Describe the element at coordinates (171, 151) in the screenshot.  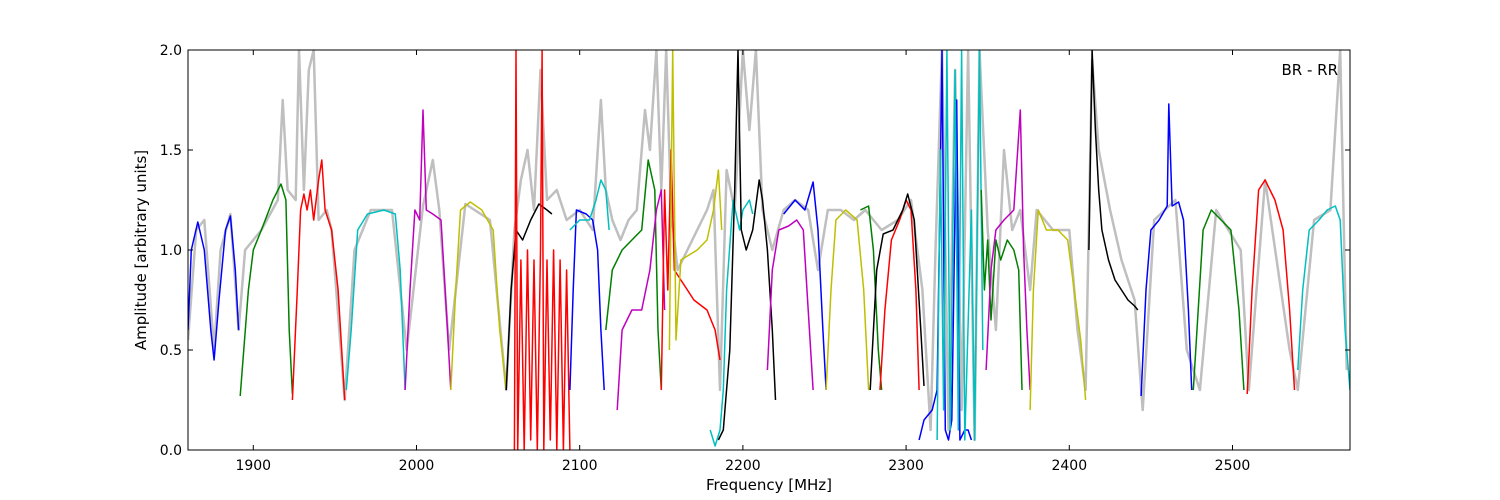
I see `y-tick-label: 1.5` at that location.